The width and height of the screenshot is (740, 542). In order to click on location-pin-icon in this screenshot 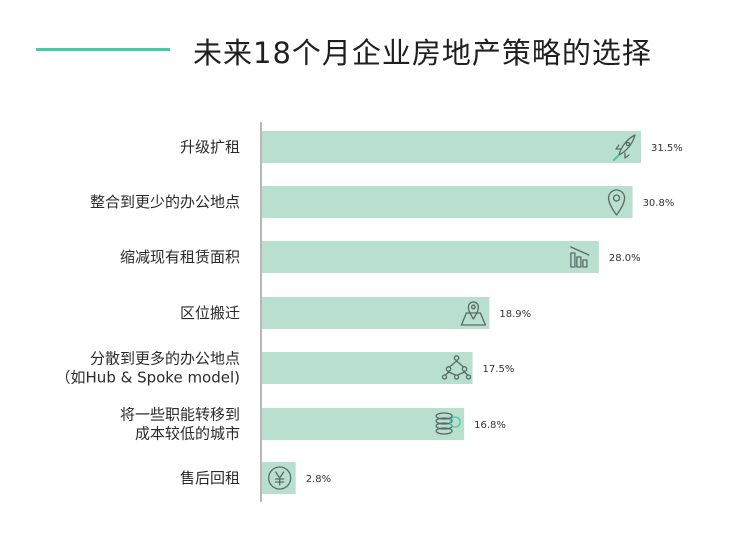, I will do `click(616, 202)`.